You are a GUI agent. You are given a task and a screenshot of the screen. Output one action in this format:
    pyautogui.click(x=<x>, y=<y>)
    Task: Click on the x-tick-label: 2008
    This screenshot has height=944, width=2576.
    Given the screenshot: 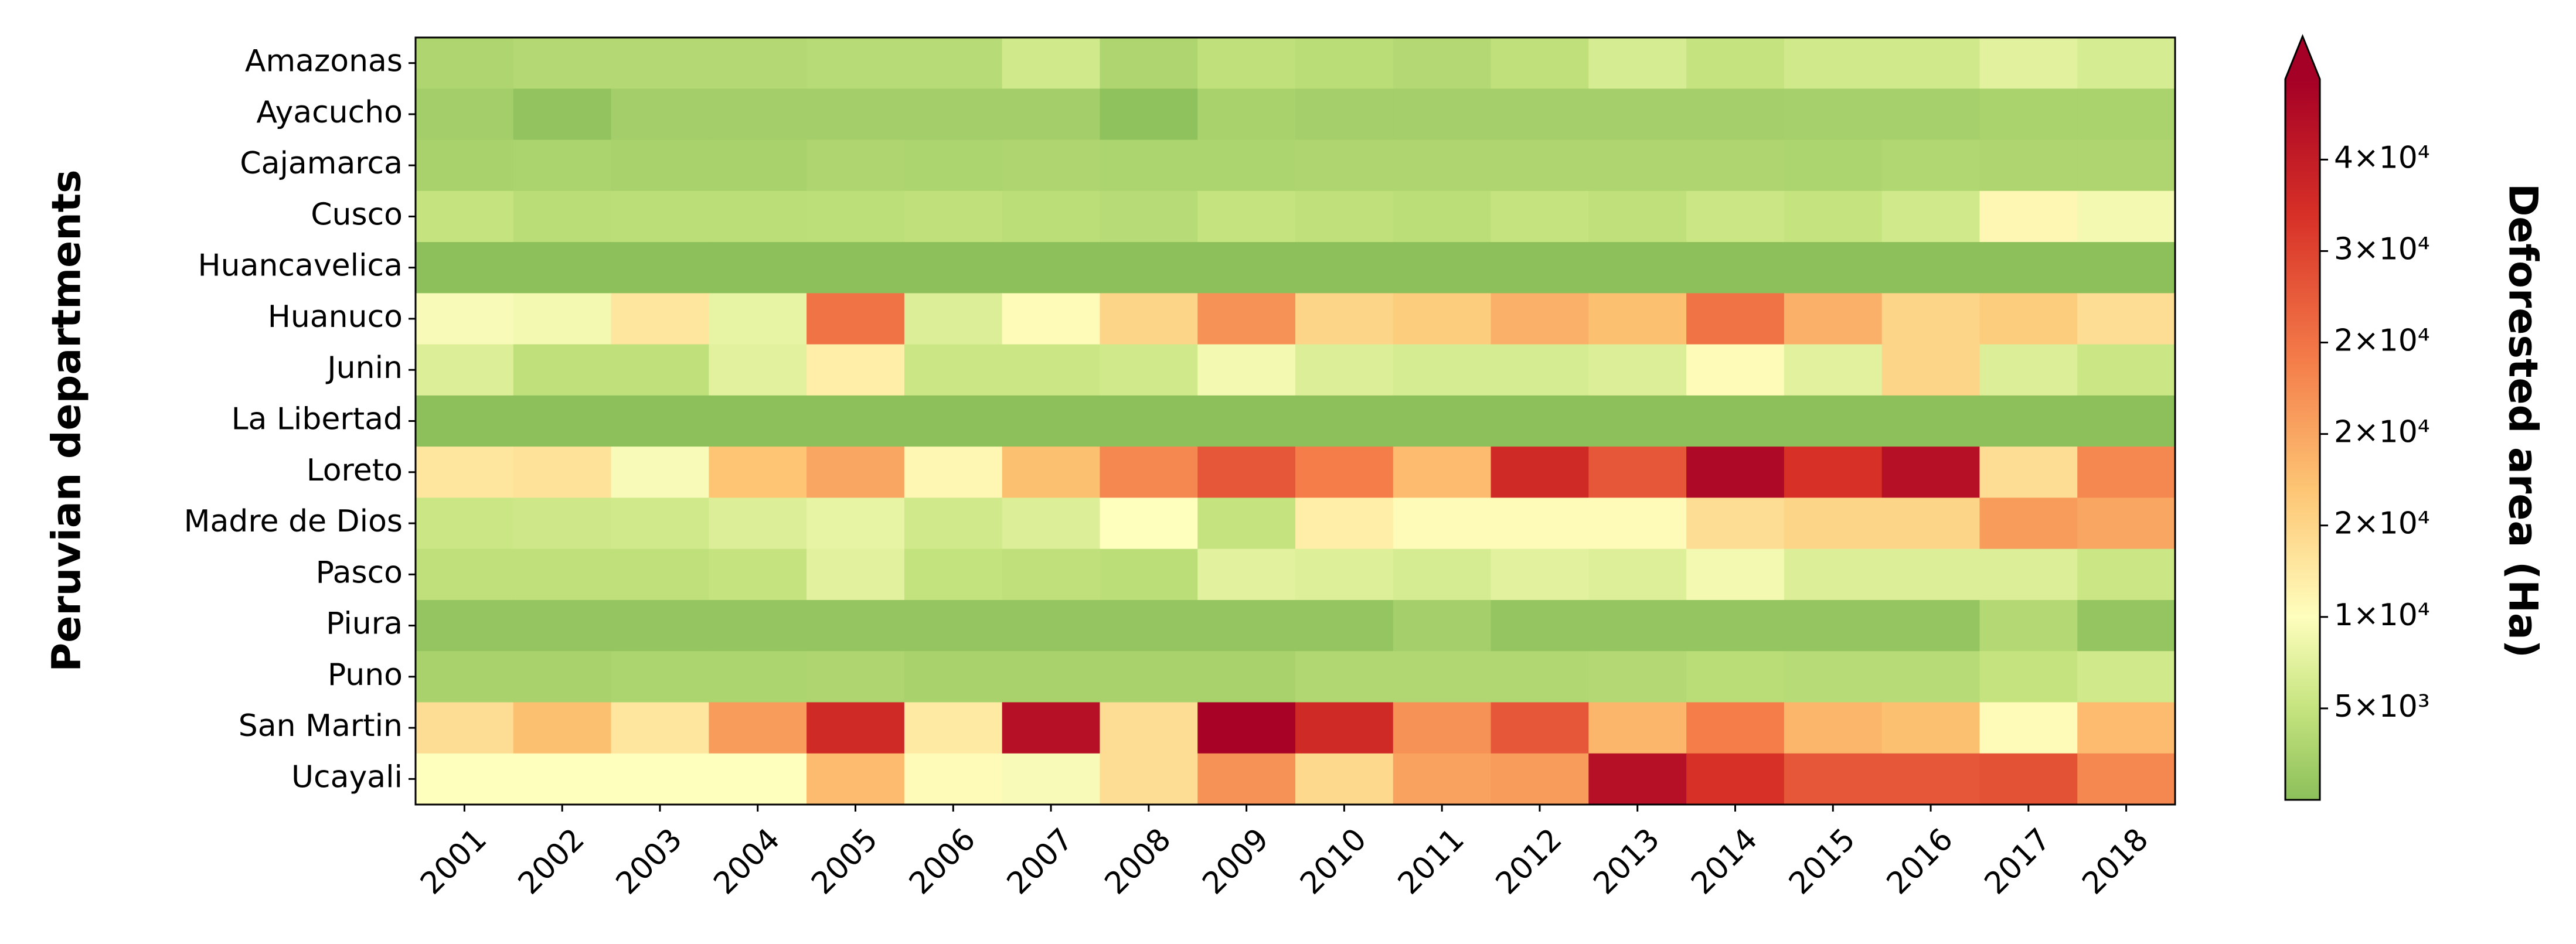 What is the action you would take?
    pyautogui.click(x=1138, y=862)
    